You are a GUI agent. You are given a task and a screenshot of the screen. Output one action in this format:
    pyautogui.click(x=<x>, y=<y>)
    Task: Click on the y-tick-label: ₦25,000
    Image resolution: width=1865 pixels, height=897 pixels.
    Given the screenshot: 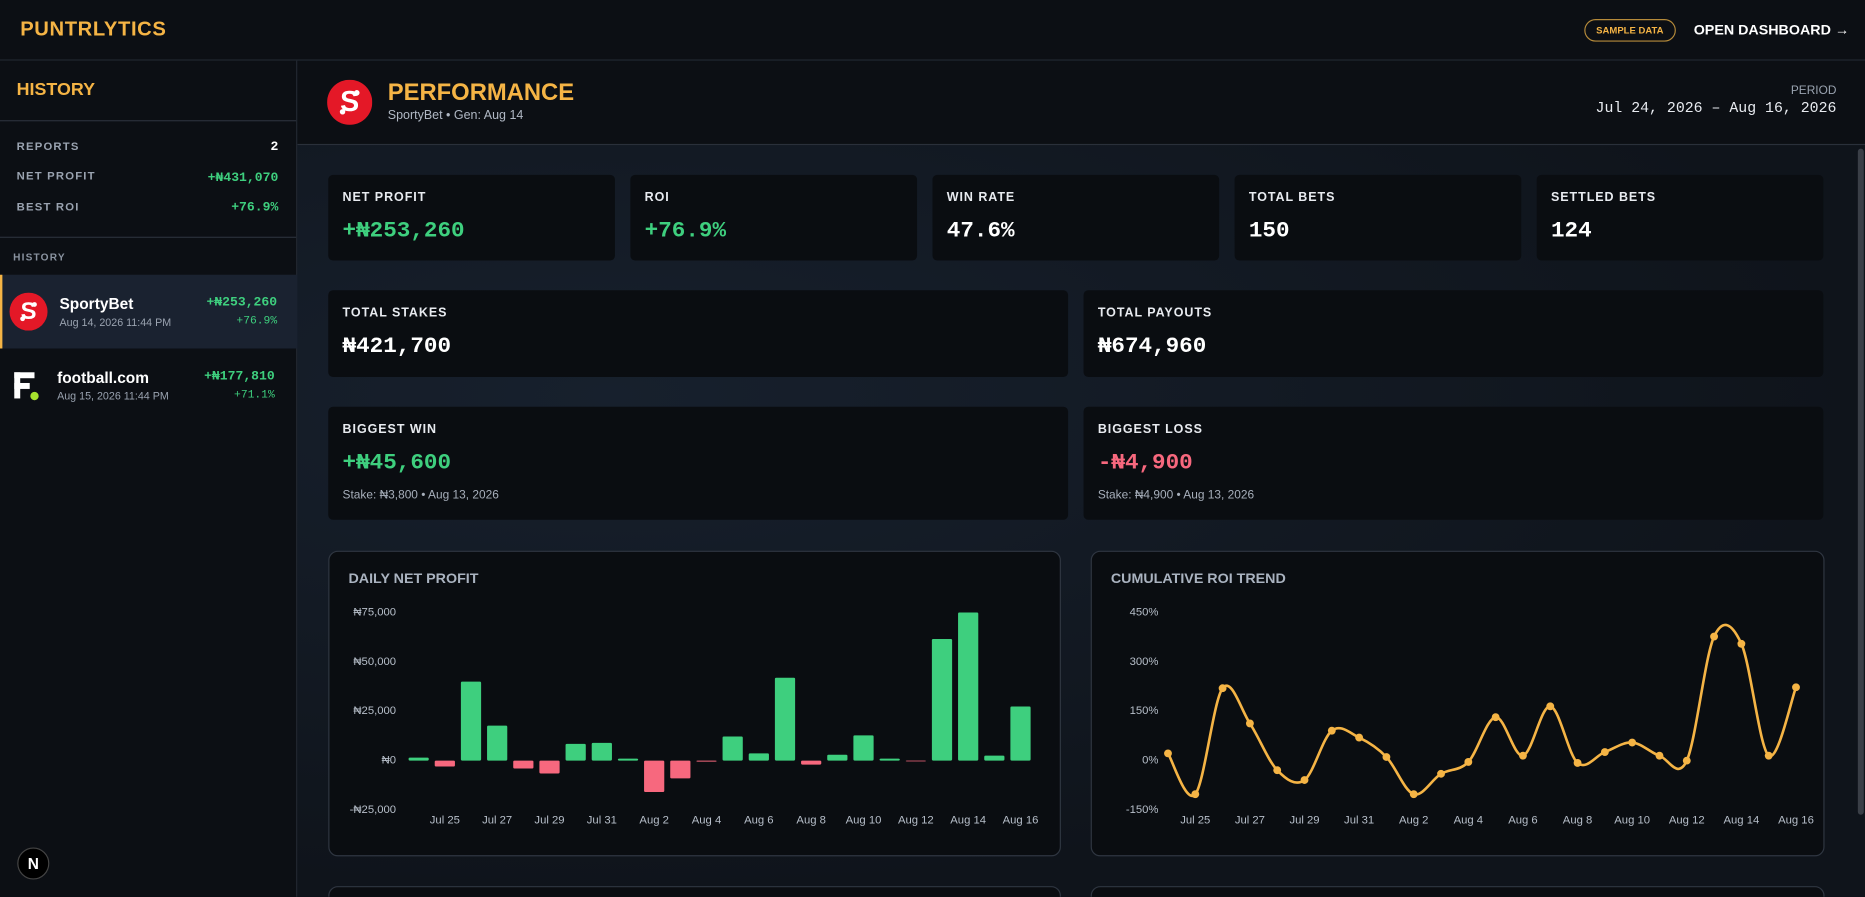 What is the action you would take?
    pyautogui.click(x=374, y=711)
    